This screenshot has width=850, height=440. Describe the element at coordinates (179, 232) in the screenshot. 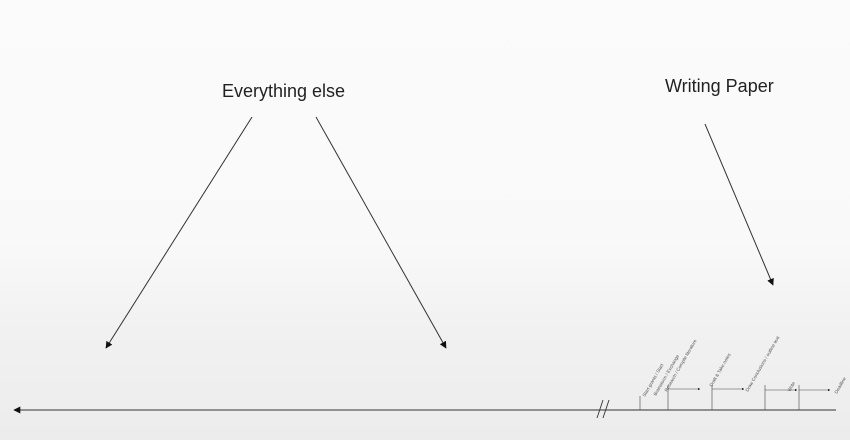

I see `everything-else-left-arrow` at that location.